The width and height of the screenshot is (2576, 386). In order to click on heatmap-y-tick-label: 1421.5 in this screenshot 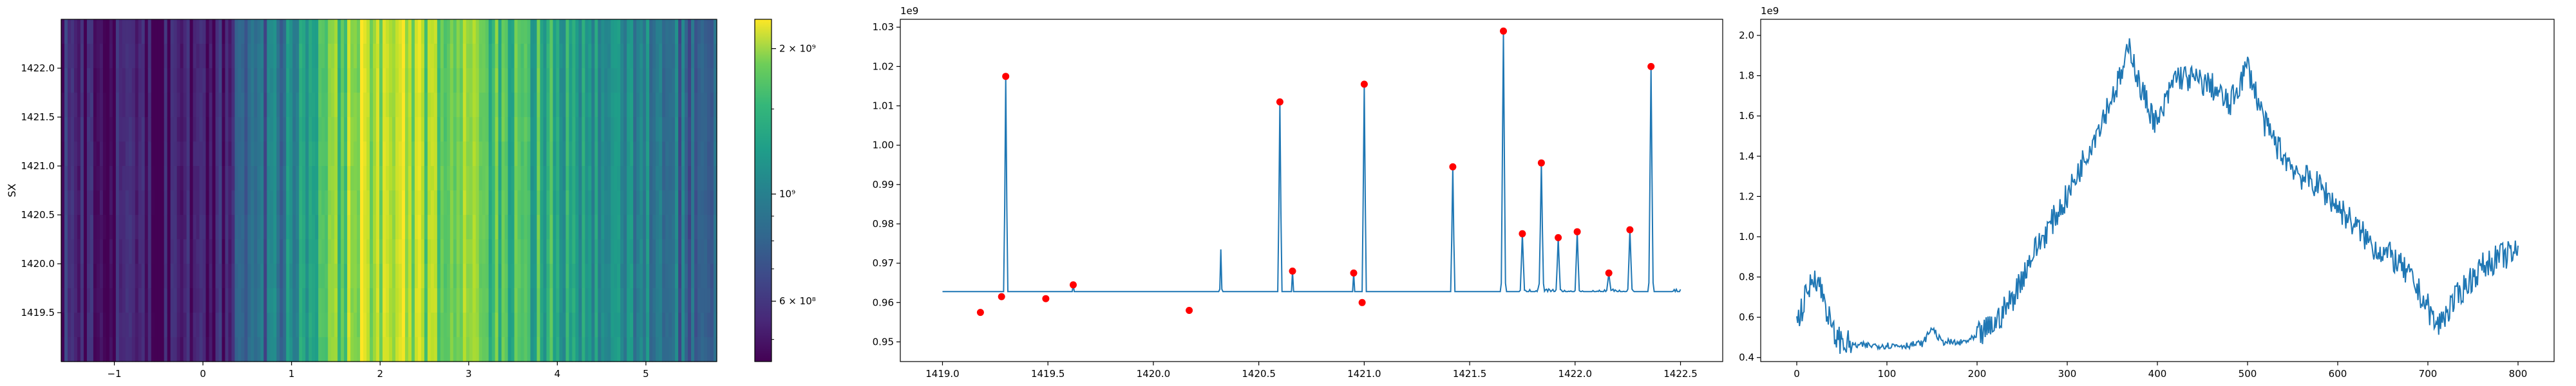, I will do `click(38, 117)`.